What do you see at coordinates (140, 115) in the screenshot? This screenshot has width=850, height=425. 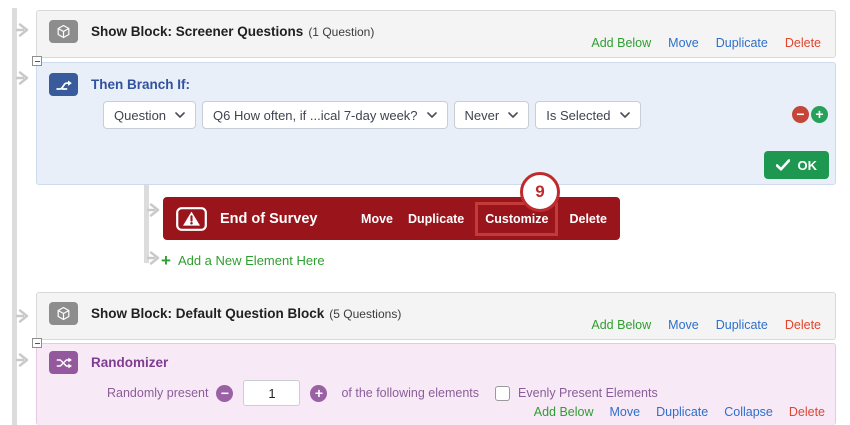 I see `condition-type-value: Question` at bounding box center [140, 115].